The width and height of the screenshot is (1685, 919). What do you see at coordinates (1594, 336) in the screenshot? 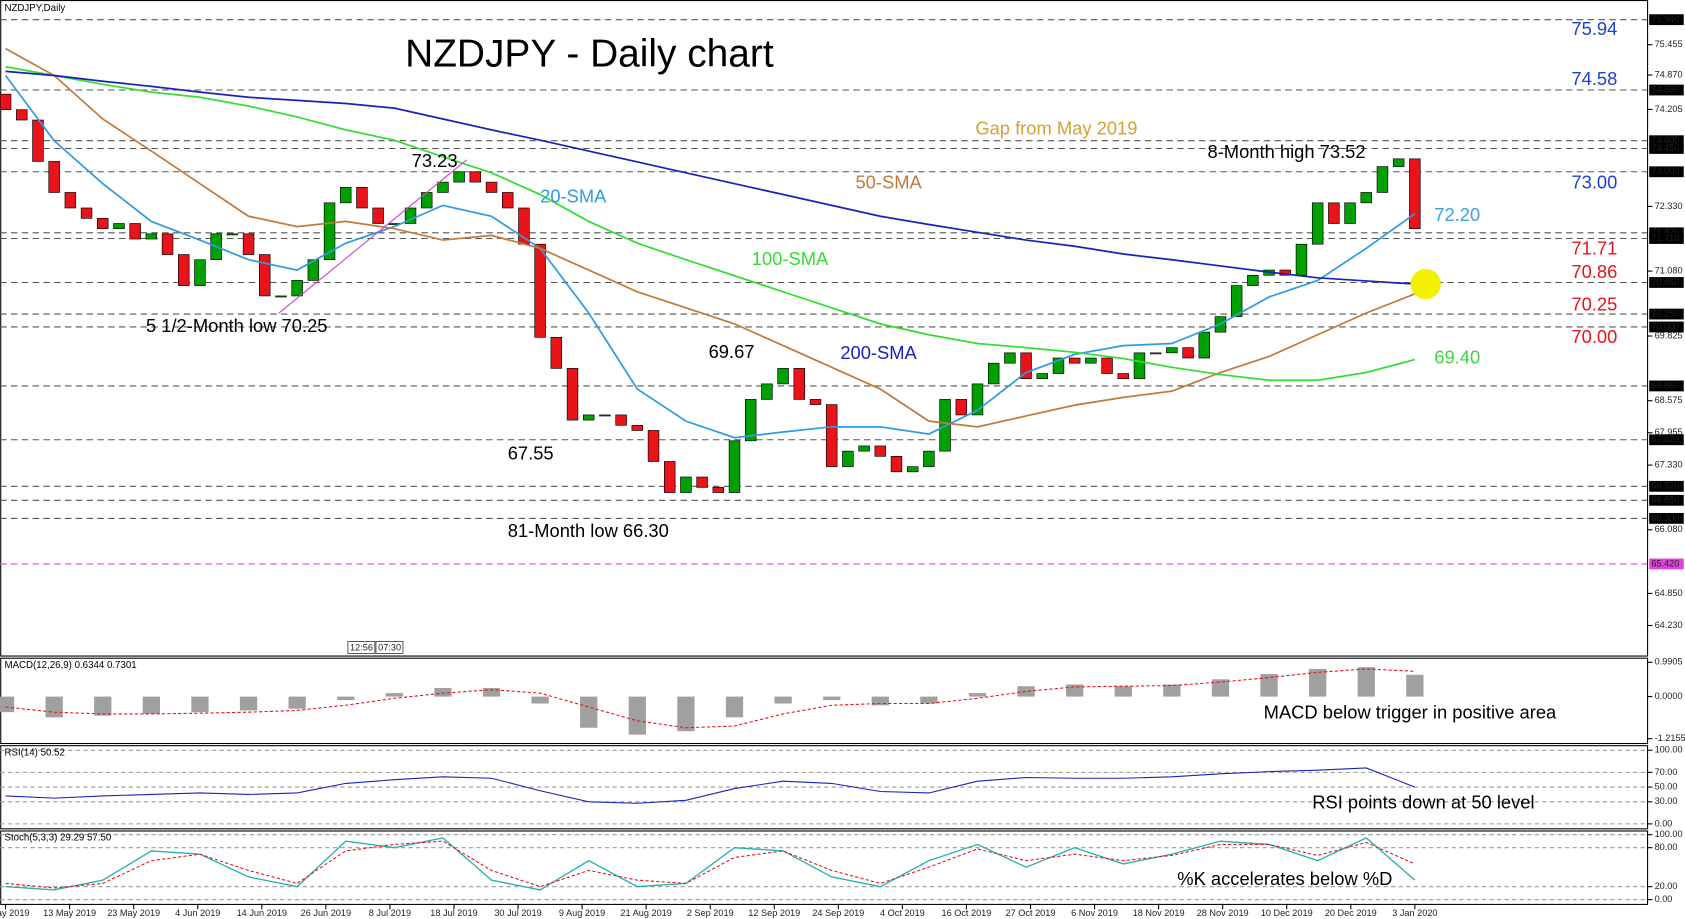
I see `level-annotation: 70.00` at bounding box center [1594, 336].